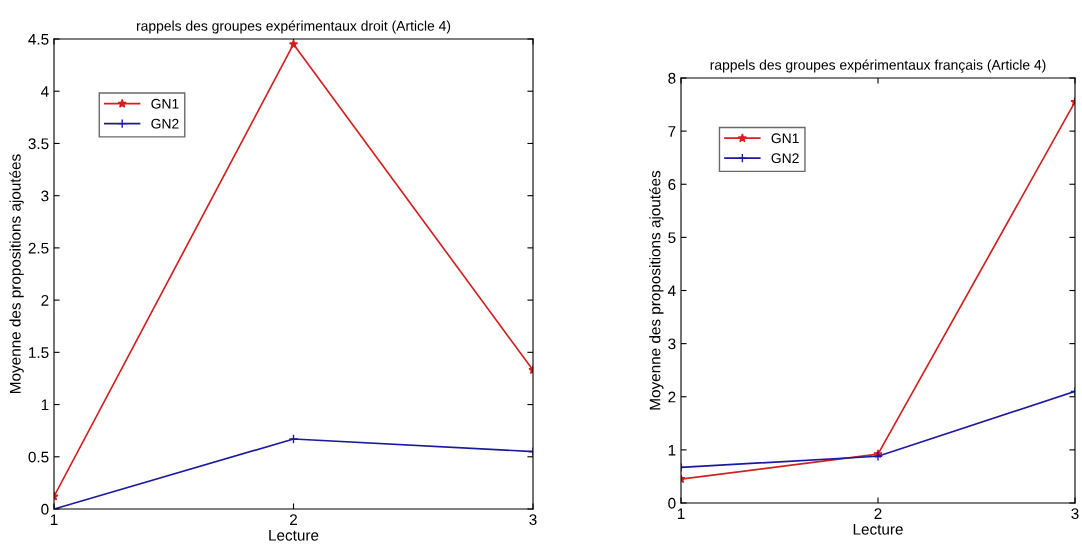 Image resolution: width=1082 pixels, height=552 pixels. I want to click on y-tick-label: 1.5, so click(39, 353).